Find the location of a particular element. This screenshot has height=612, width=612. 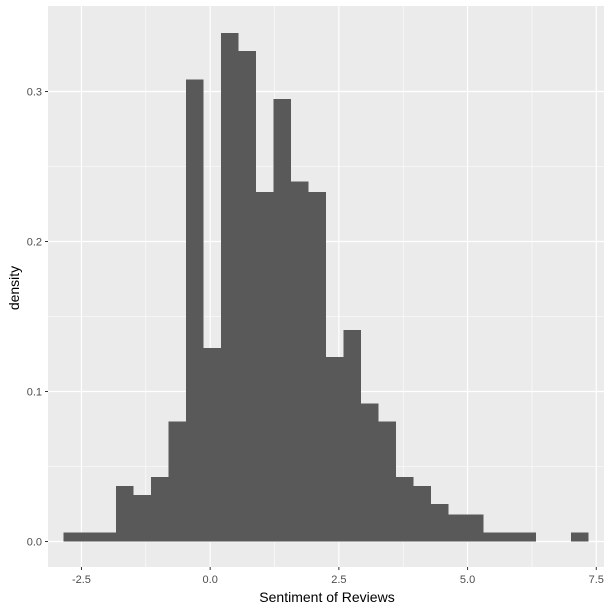

y-axis-title: density is located at coordinates (14, 288).